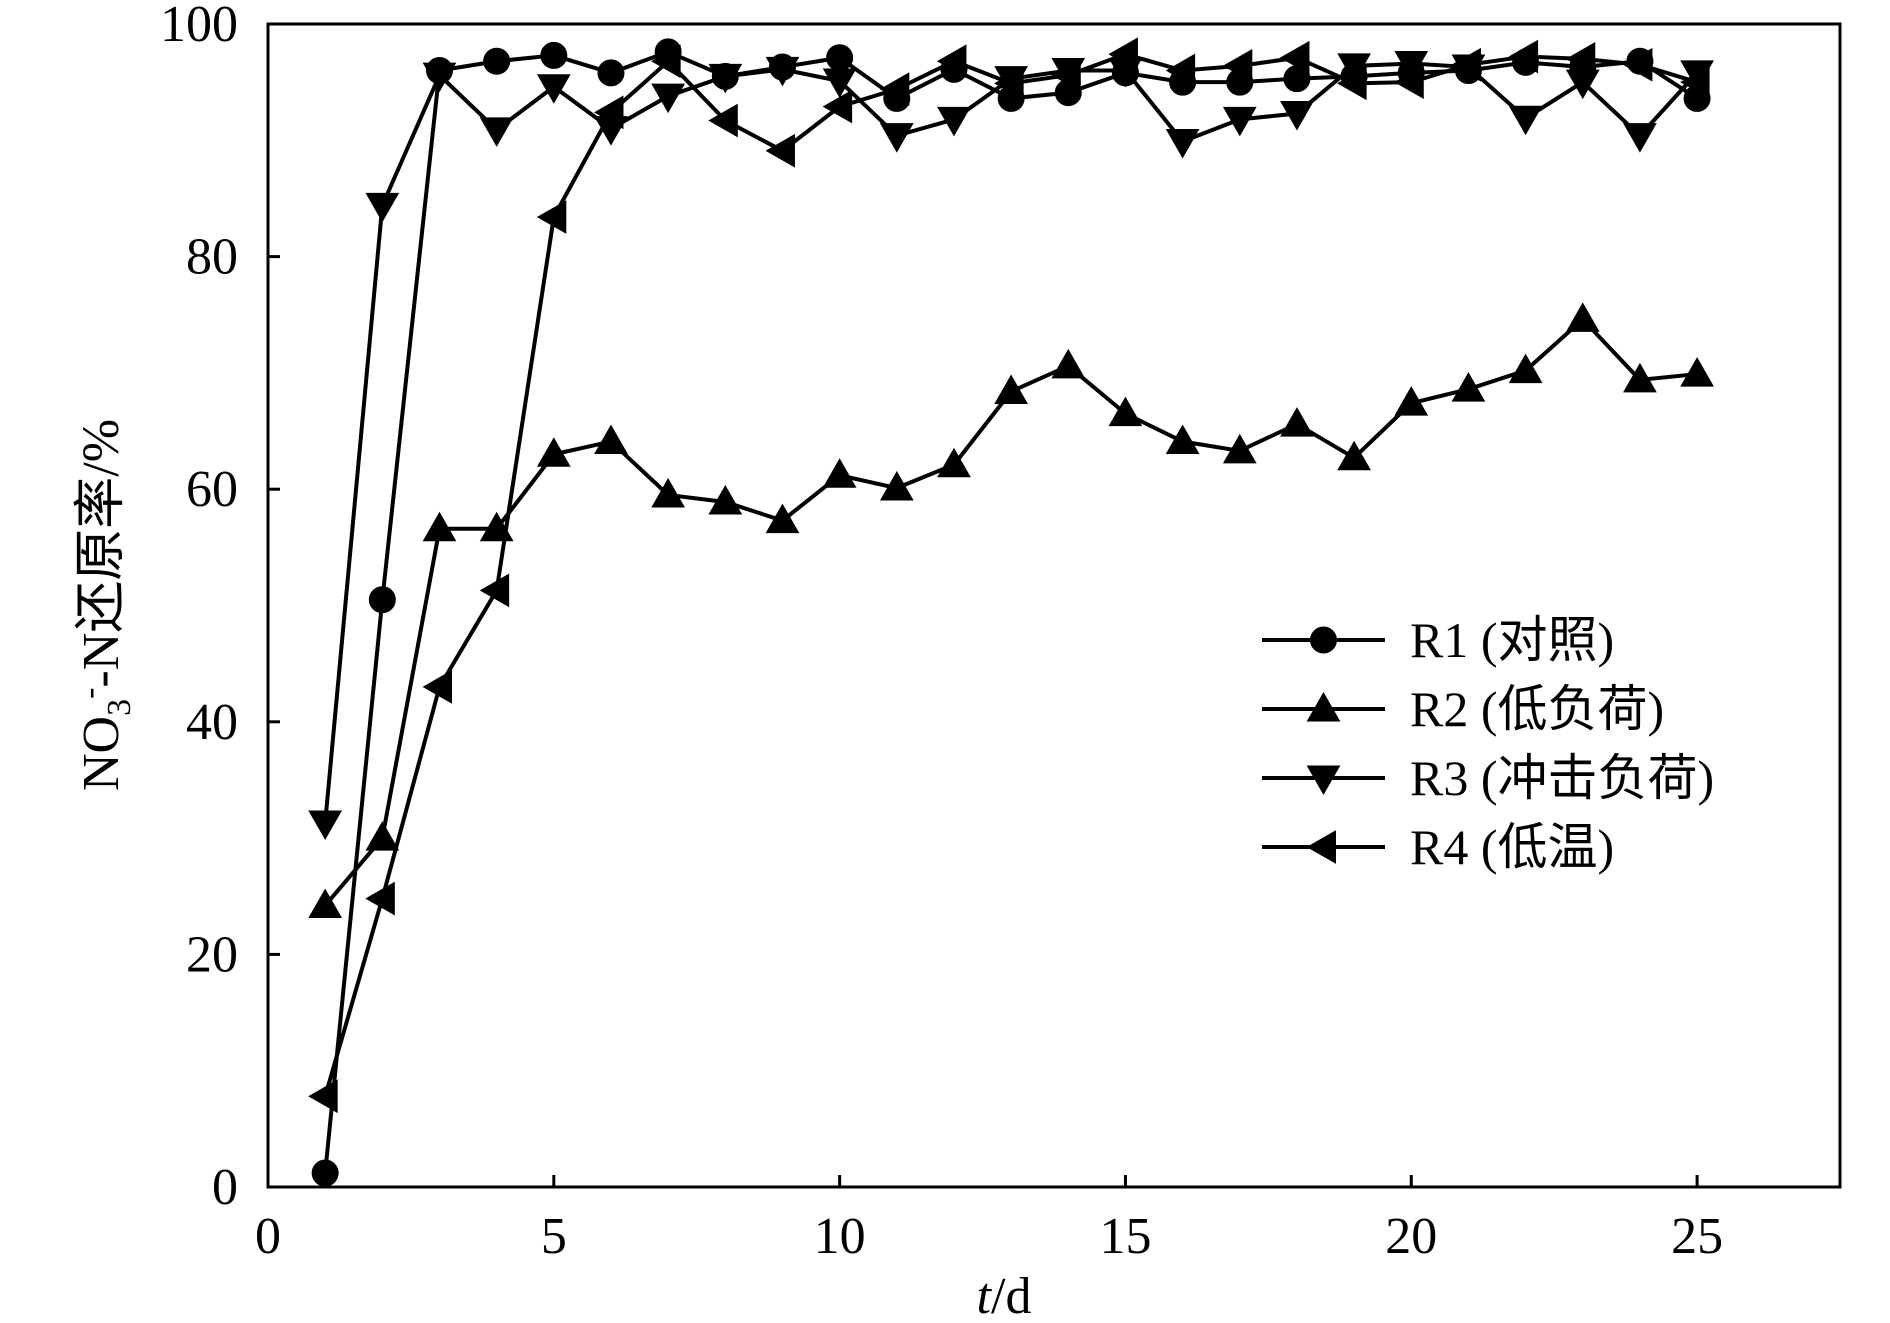 This screenshot has width=1890, height=1323. I want to click on legend-item-r1: R1 (对照), so click(1438, 640).